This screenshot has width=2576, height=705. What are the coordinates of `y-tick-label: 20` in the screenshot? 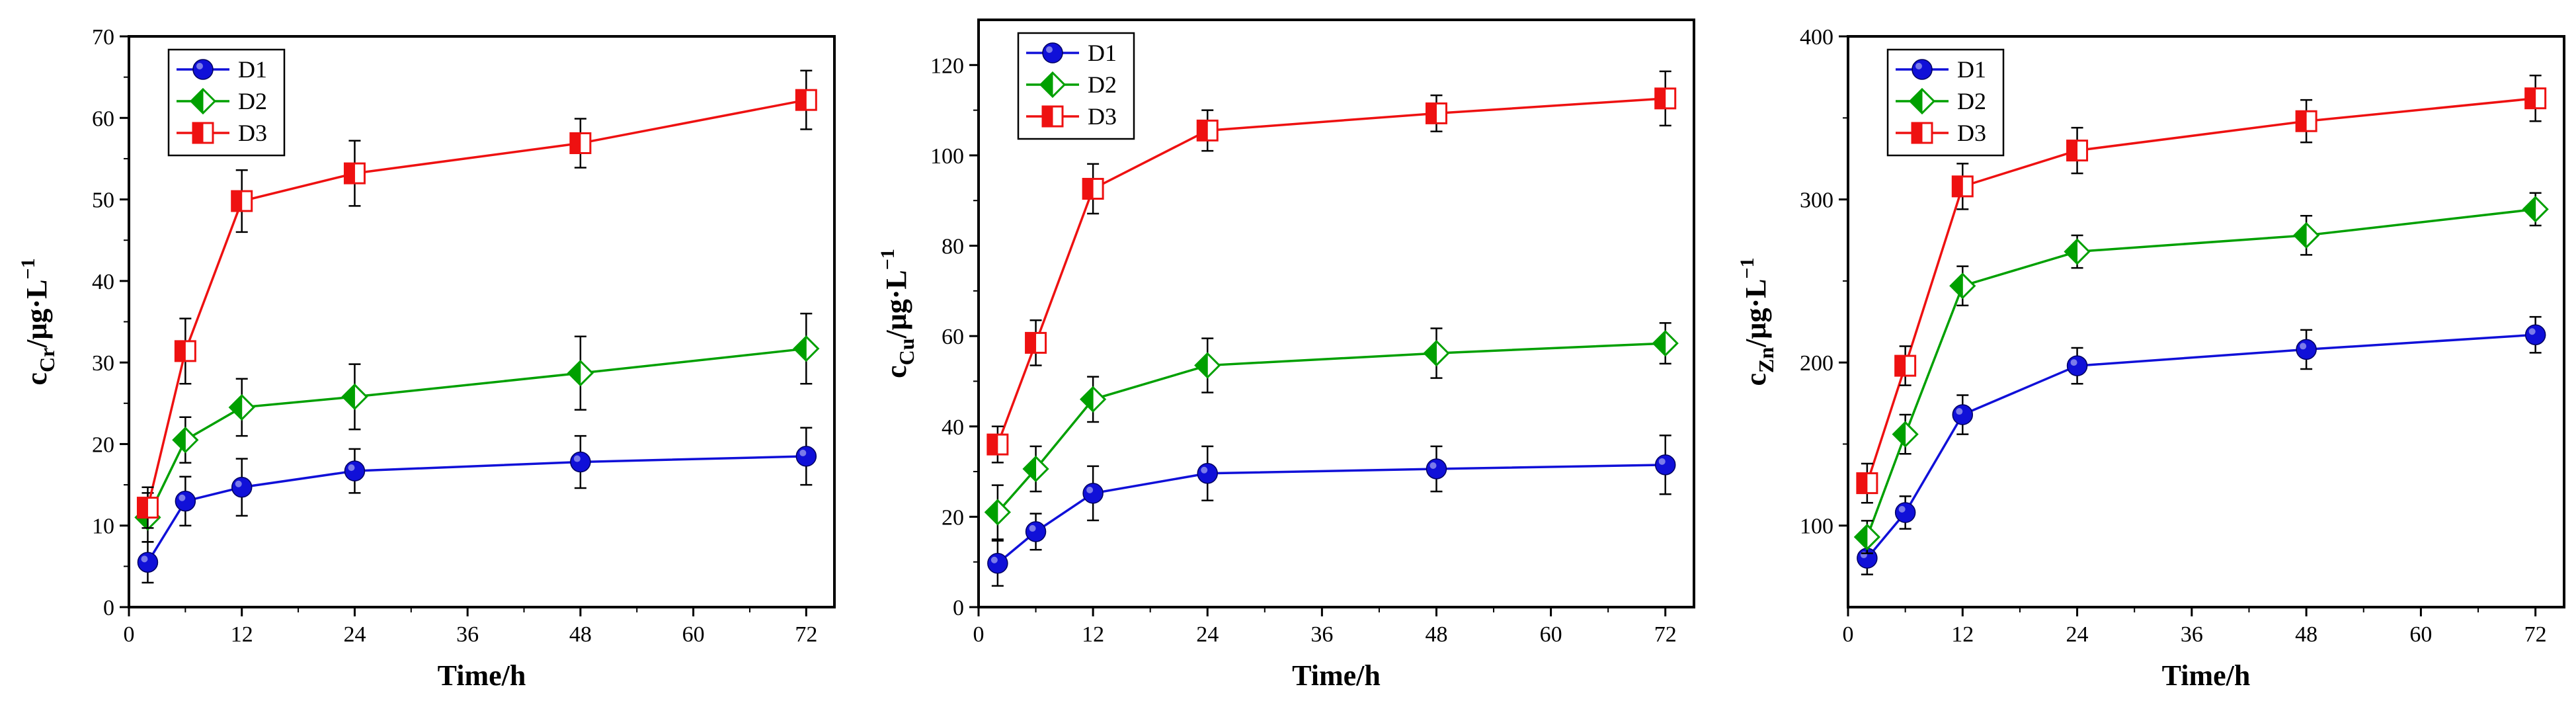 It's located at (103, 445).